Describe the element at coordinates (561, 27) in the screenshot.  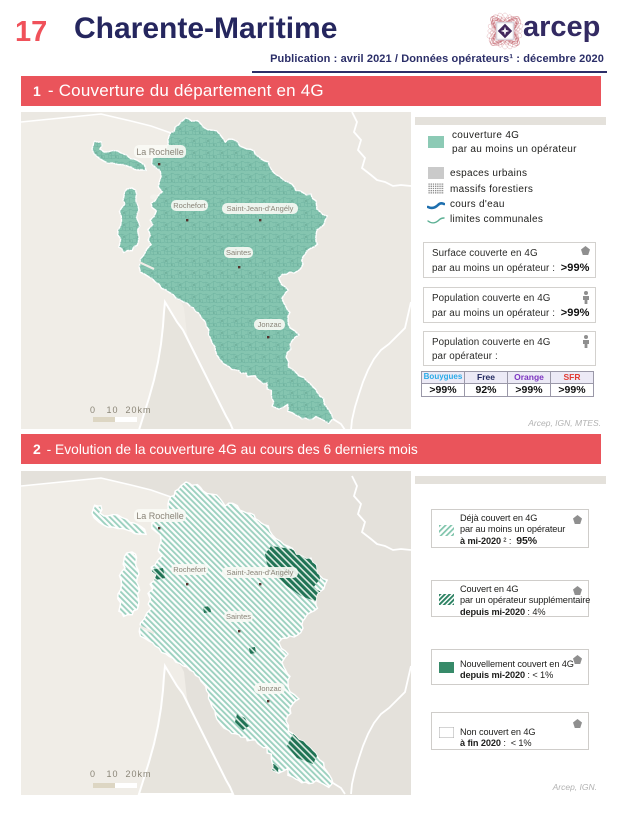
I see `svg-text: arcep` at that location.